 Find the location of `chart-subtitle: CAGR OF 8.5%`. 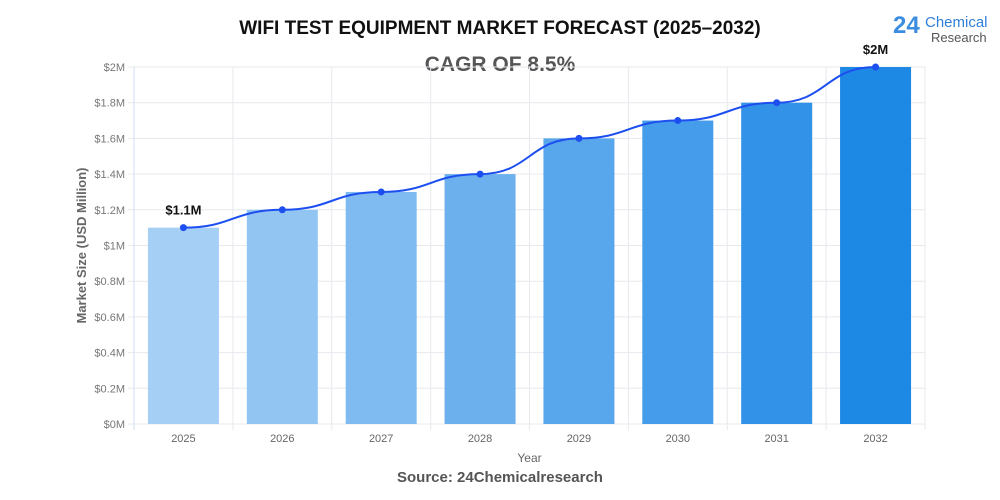

chart-subtitle: CAGR OF 8.5% is located at coordinates (500, 64).